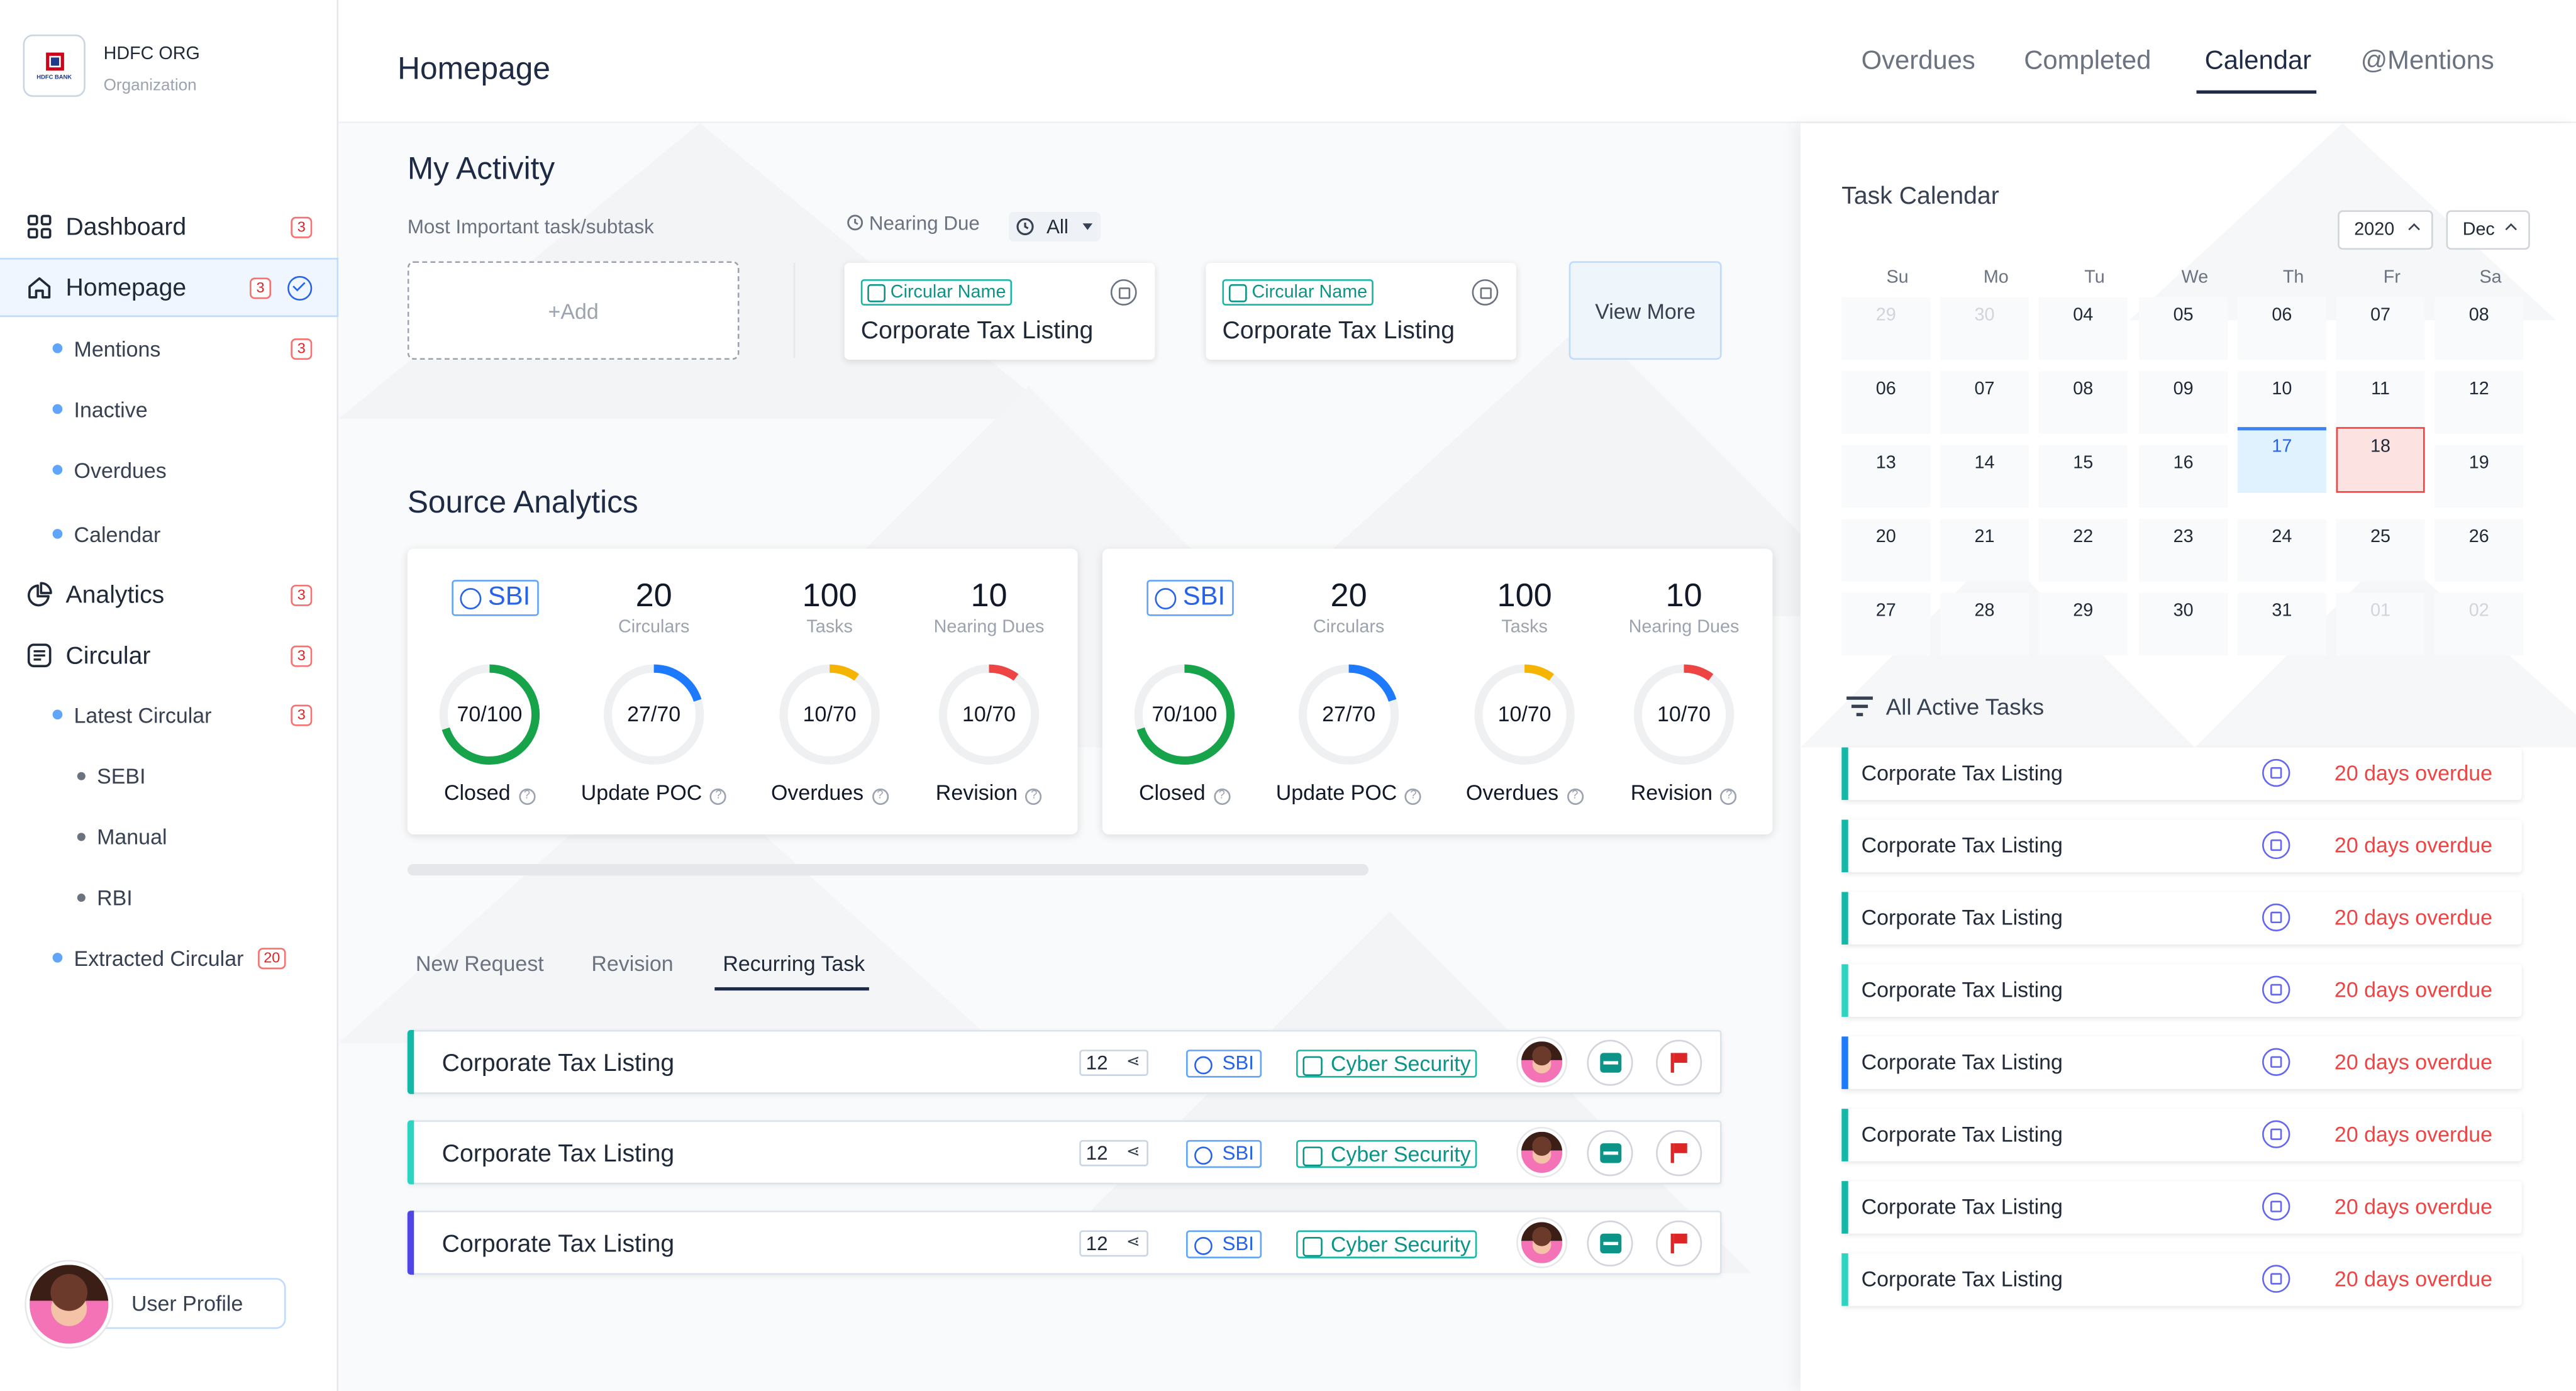 Image resolution: width=2576 pixels, height=1391 pixels. What do you see at coordinates (2083, 476) in the screenshot?
I see `calendar-day: 15` at bounding box center [2083, 476].